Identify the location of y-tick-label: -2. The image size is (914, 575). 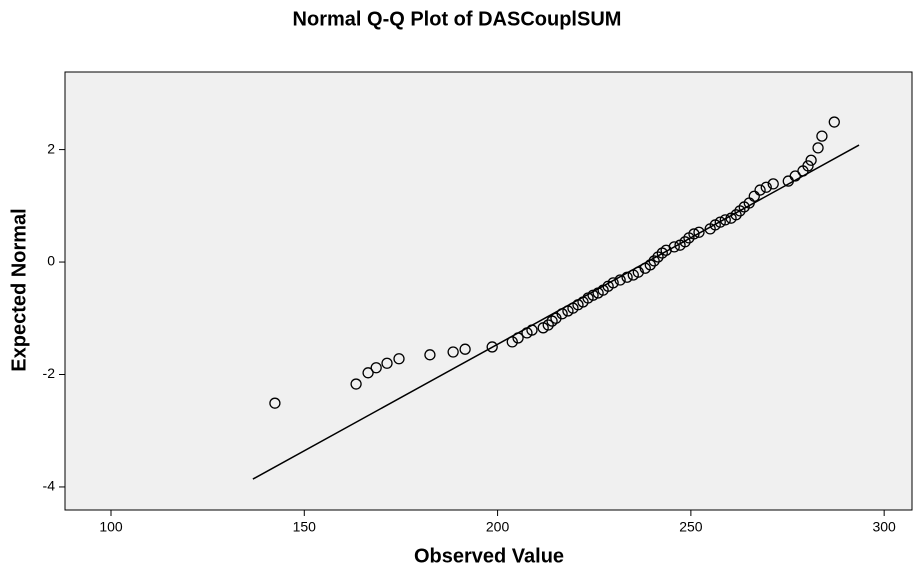
(49, 373).